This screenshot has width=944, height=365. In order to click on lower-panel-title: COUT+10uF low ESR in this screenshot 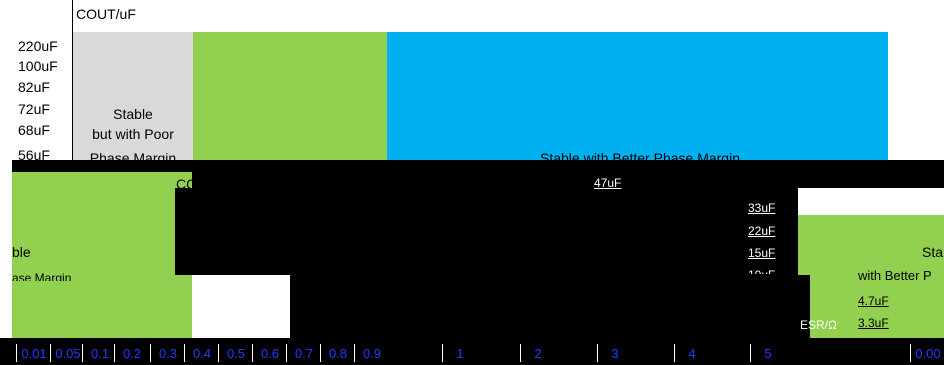, I will do `click(245, 184)`.